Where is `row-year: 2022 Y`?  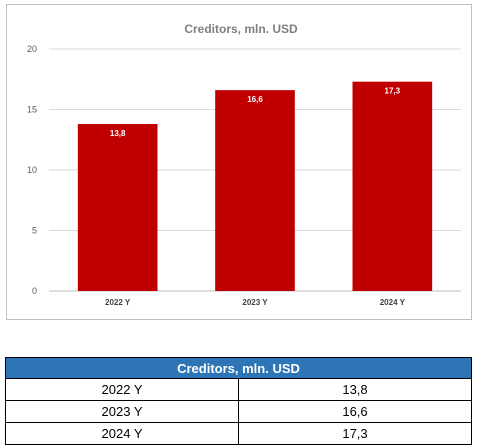 row-year: 2022 Y is located at coordinates (122, 389).